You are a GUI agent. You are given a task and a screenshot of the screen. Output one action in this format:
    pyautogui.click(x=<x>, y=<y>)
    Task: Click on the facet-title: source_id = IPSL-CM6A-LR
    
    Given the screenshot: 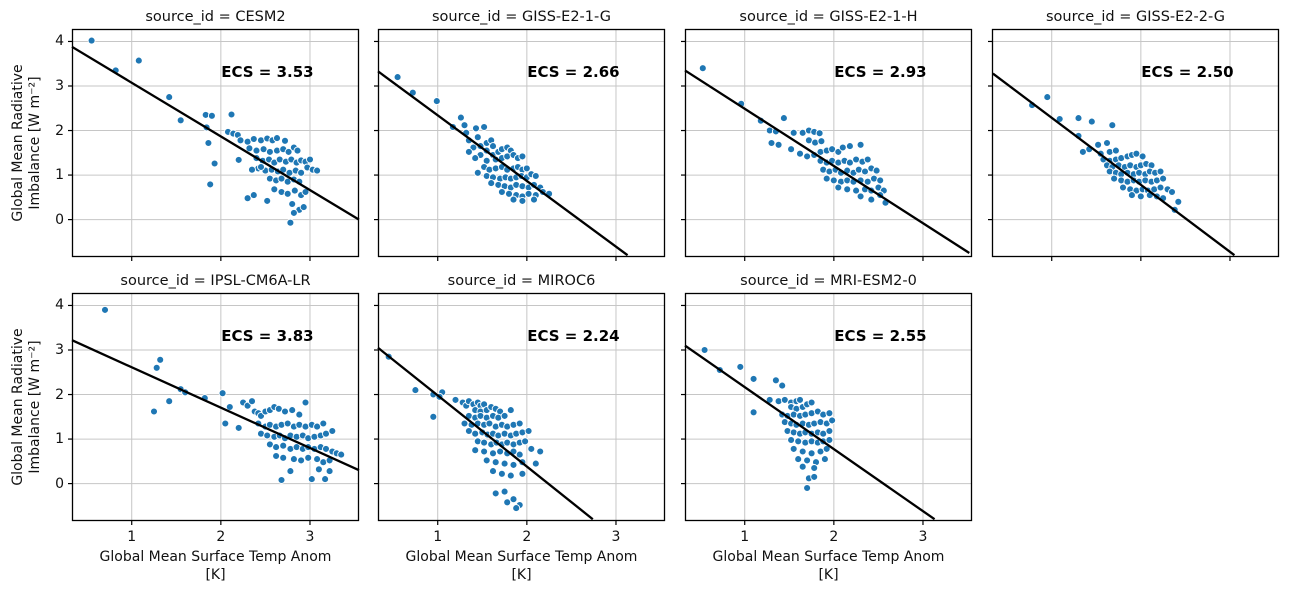 What is the action you would take?
    pyautogui.click(x=215, y=281)
    